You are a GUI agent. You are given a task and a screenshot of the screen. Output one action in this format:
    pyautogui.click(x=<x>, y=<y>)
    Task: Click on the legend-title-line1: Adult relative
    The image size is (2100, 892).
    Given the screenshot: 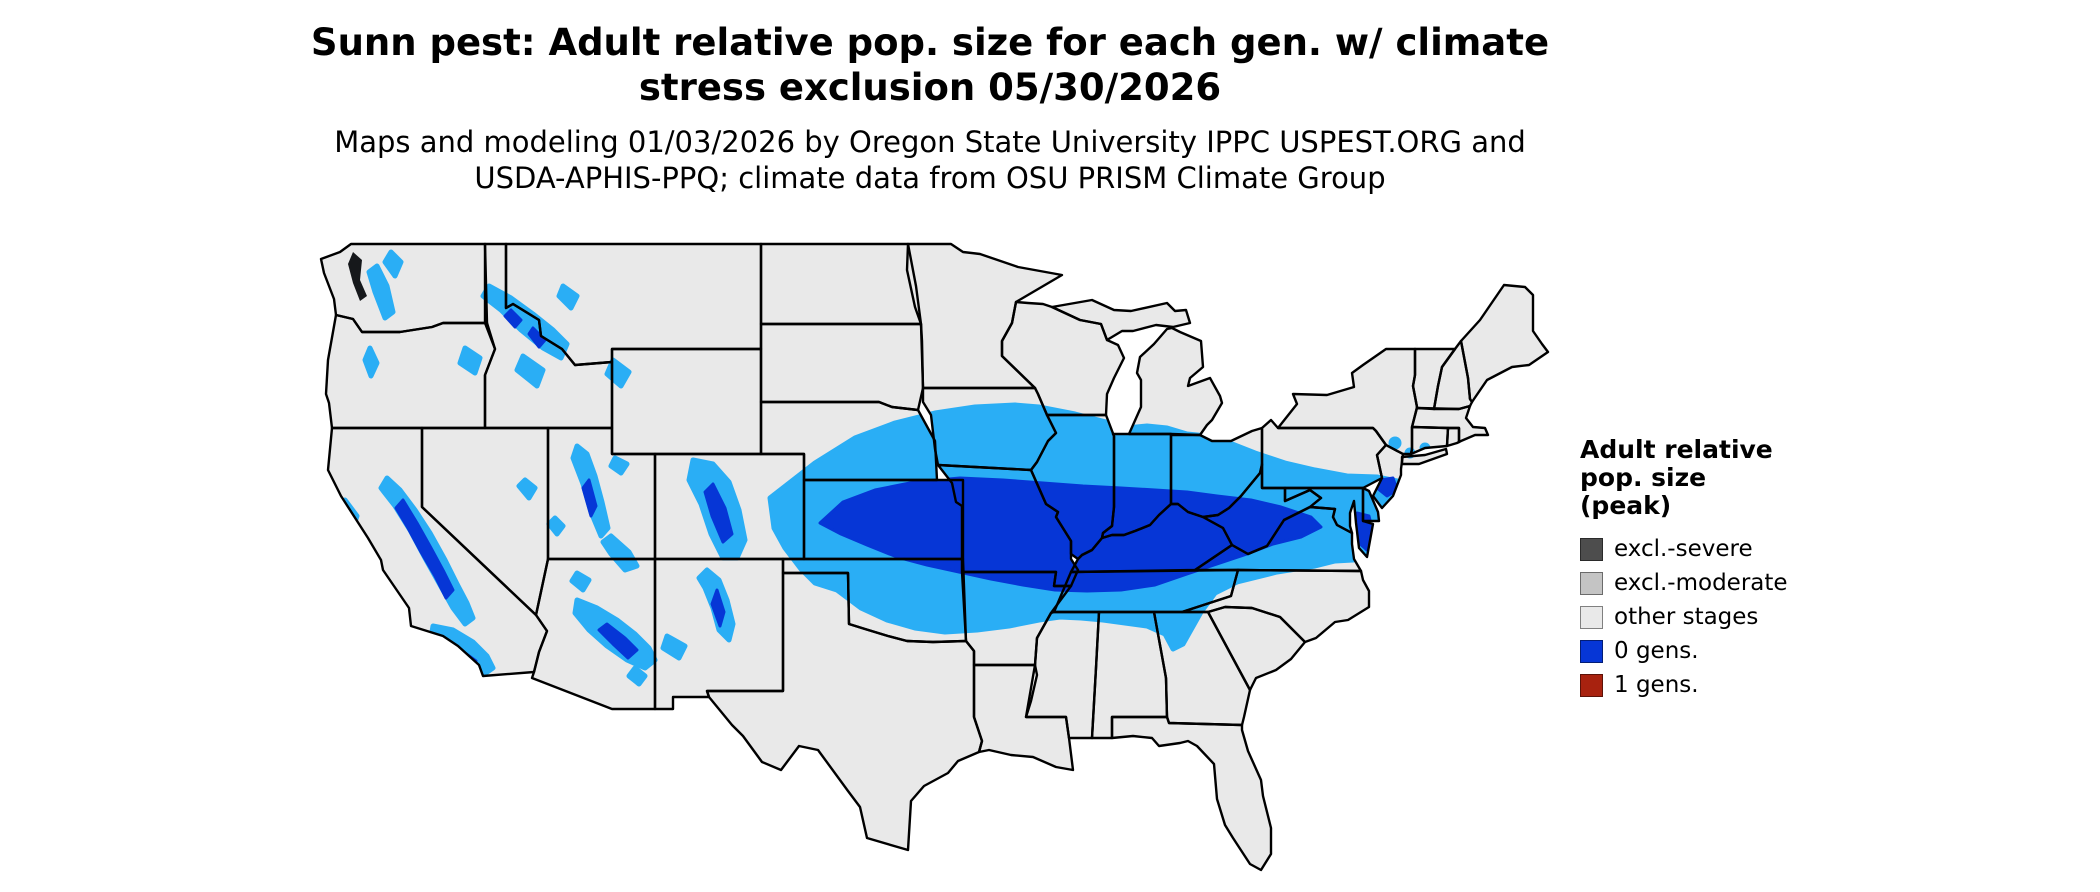 What is the action you would take?
    pyautogui.click(x=1676, y=449)
    